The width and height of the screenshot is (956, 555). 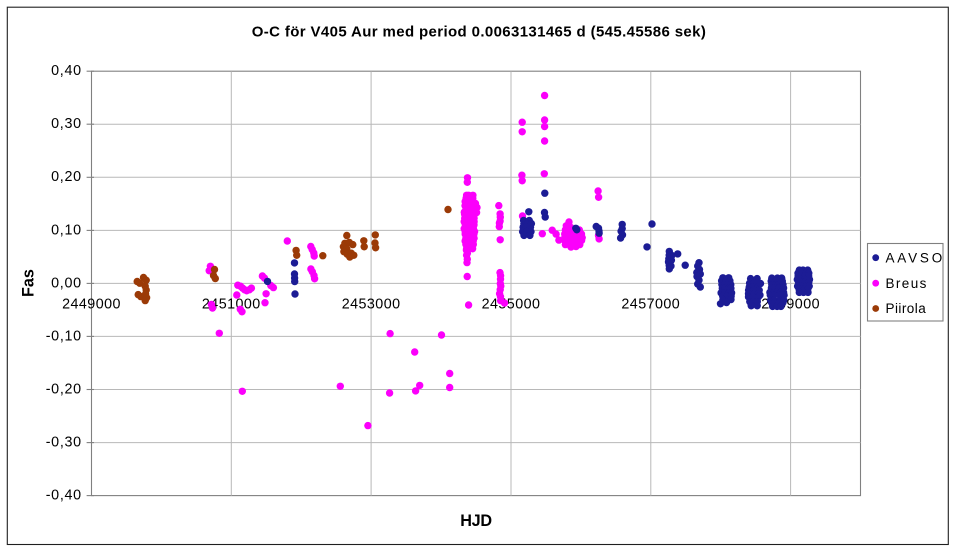 What do you see at coordinates (916, 257) in the screenshot?
I see `svg-text: AAVSO` at bounding box center [916, 257].